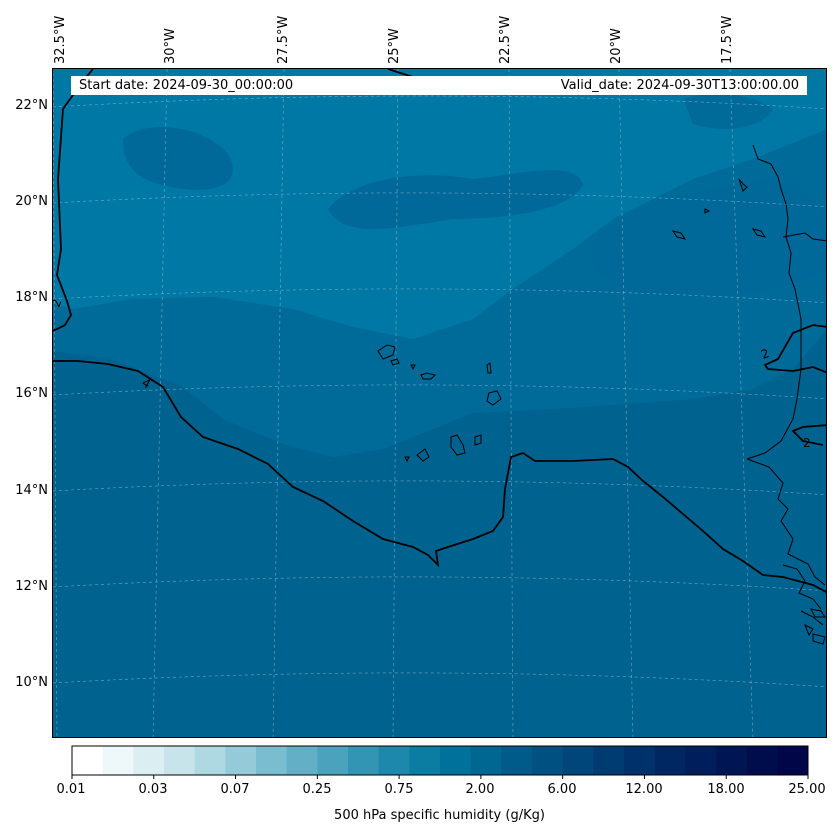 The height and width of the screenshot is (836, 837). I want to click on latitude-label: 16°N, so click(31, 393).